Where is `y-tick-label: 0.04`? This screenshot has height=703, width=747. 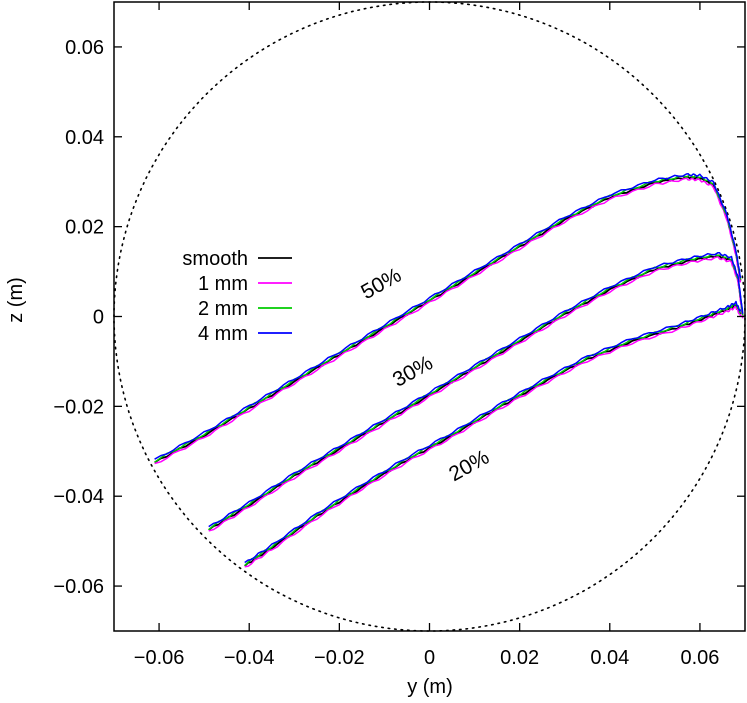 y-tick-label: 0.04 is located at coordinates (84, 138).